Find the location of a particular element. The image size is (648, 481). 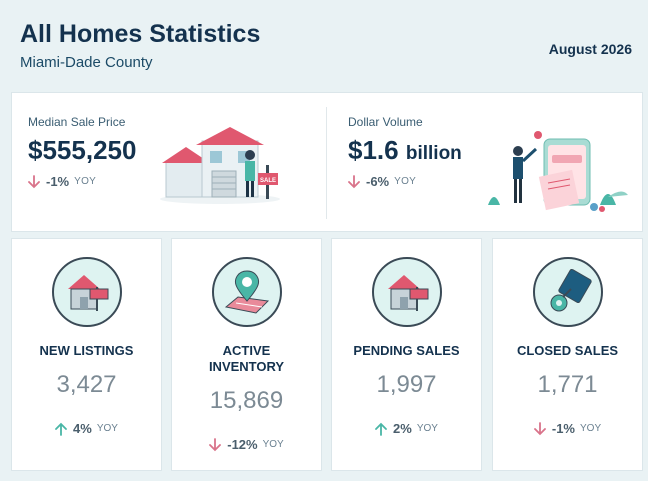

phone-payment-illustration is located at coordinates (557, 170).